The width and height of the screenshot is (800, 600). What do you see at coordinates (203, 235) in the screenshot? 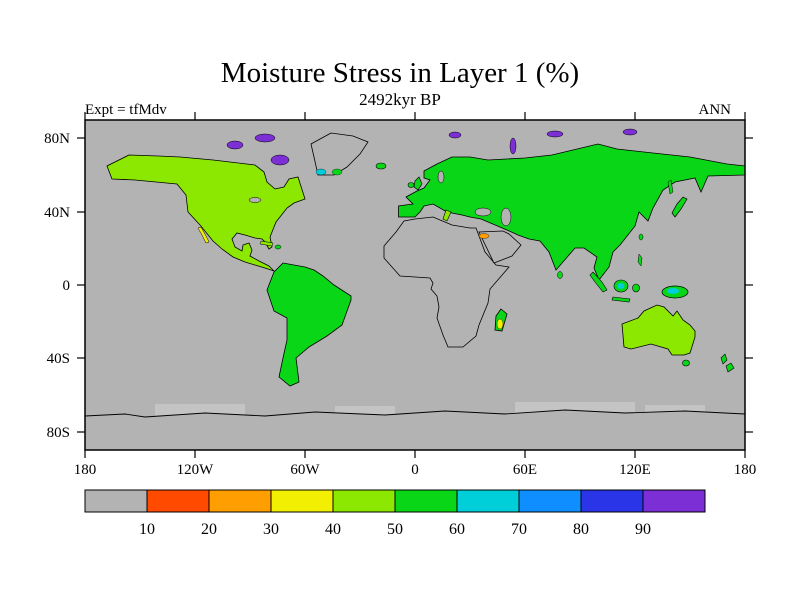
I see `baja-california` at bounding box center [203, 235].